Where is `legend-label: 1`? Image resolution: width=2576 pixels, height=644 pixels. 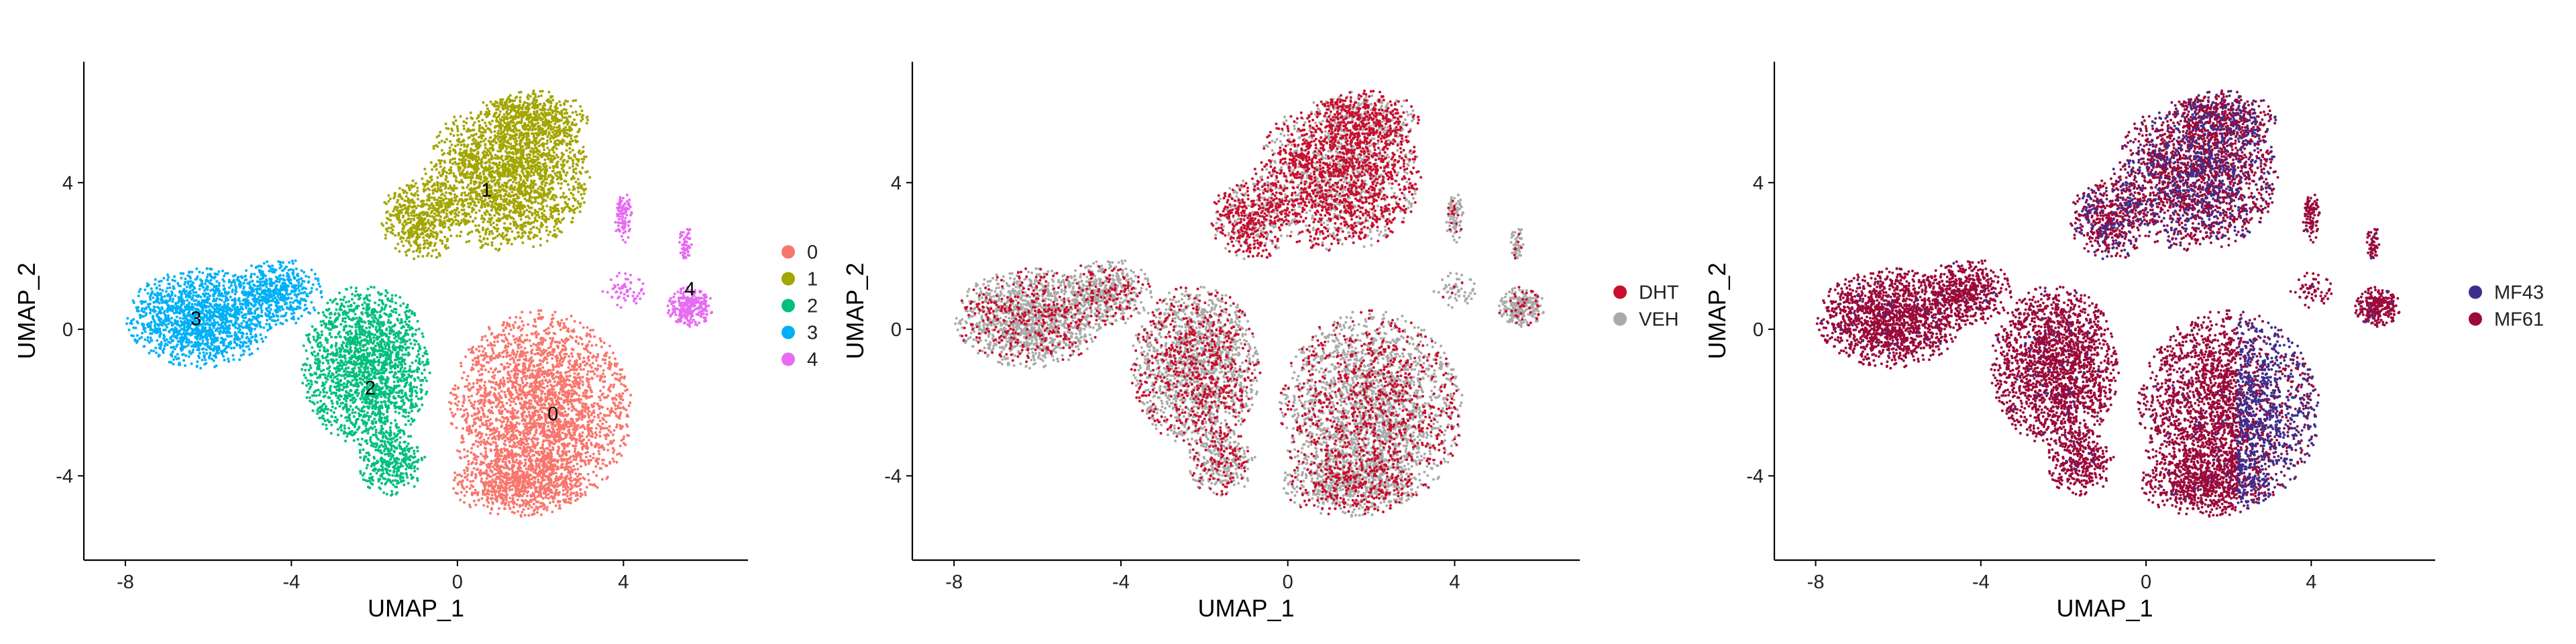 legend-label: 1 is located at coordinates (812, 279).